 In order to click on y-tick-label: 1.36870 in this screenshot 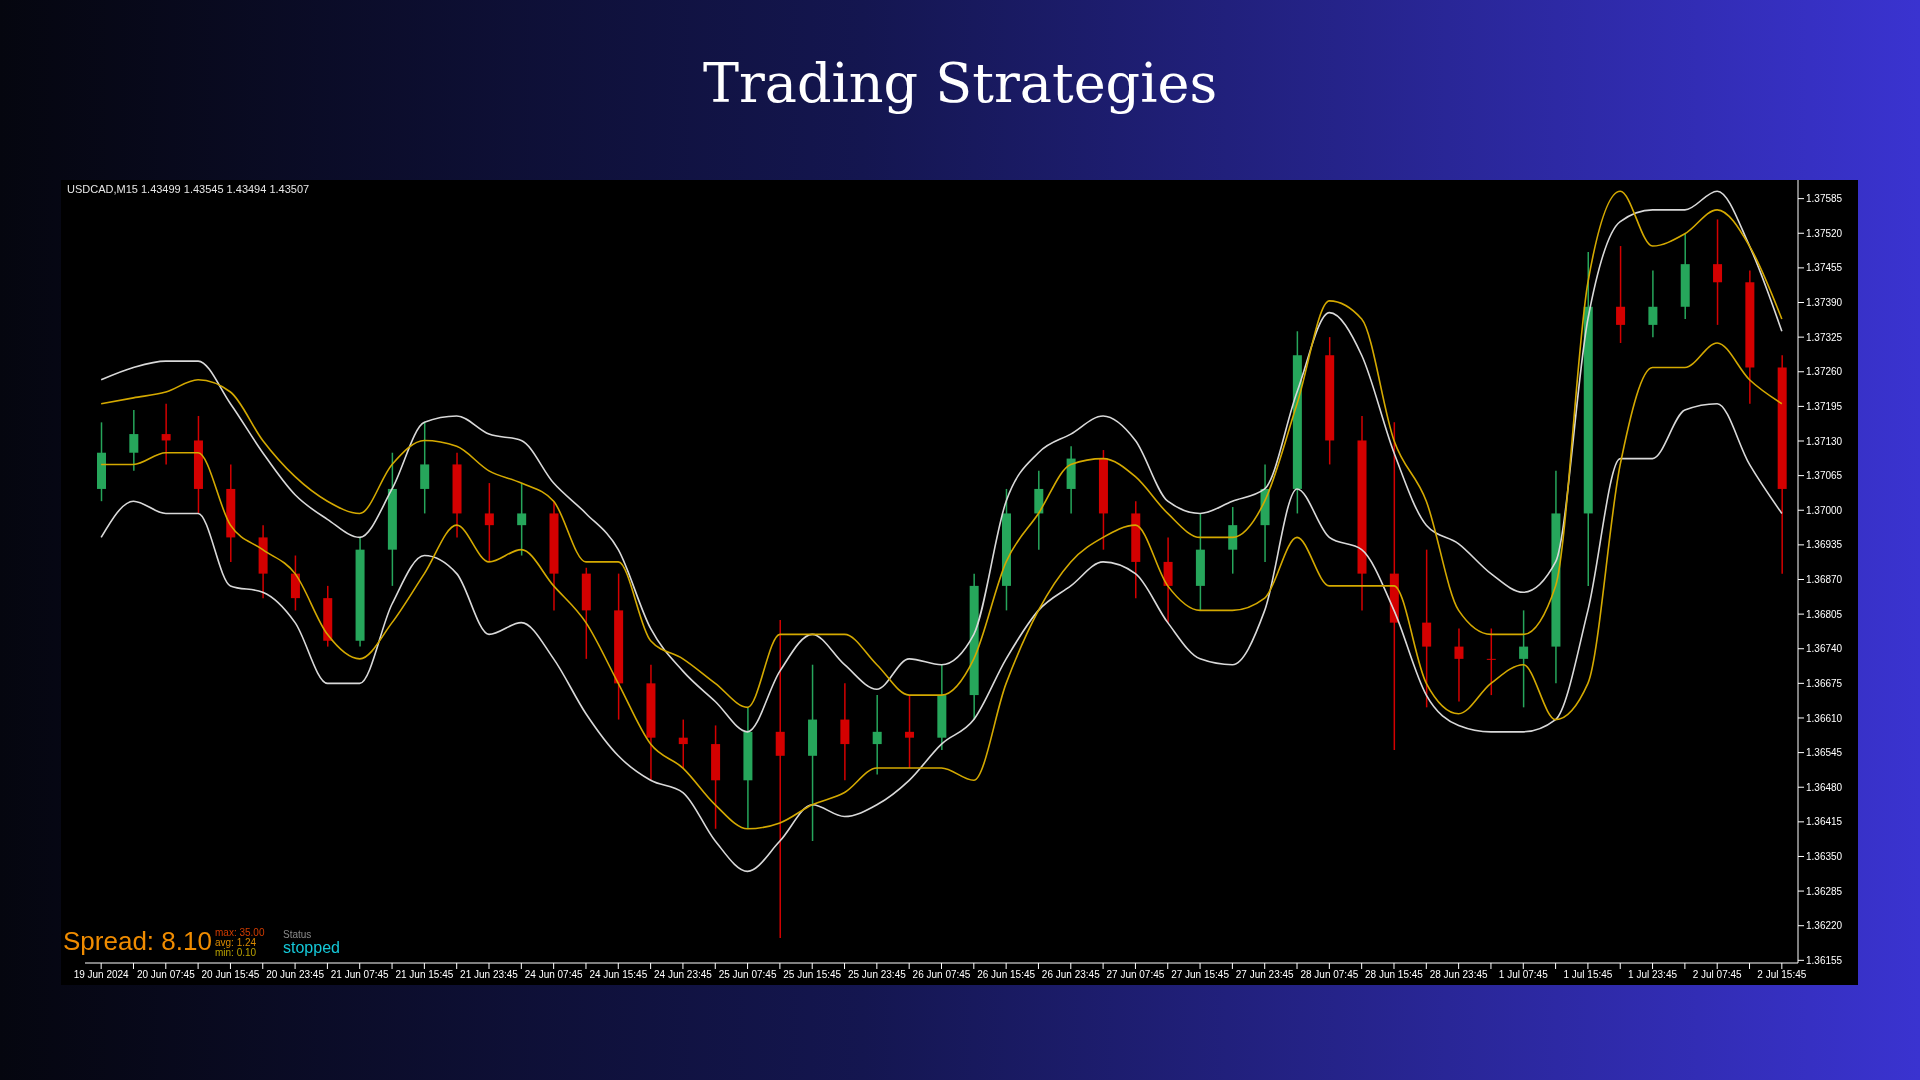, I will do `click(1824, 580)`.